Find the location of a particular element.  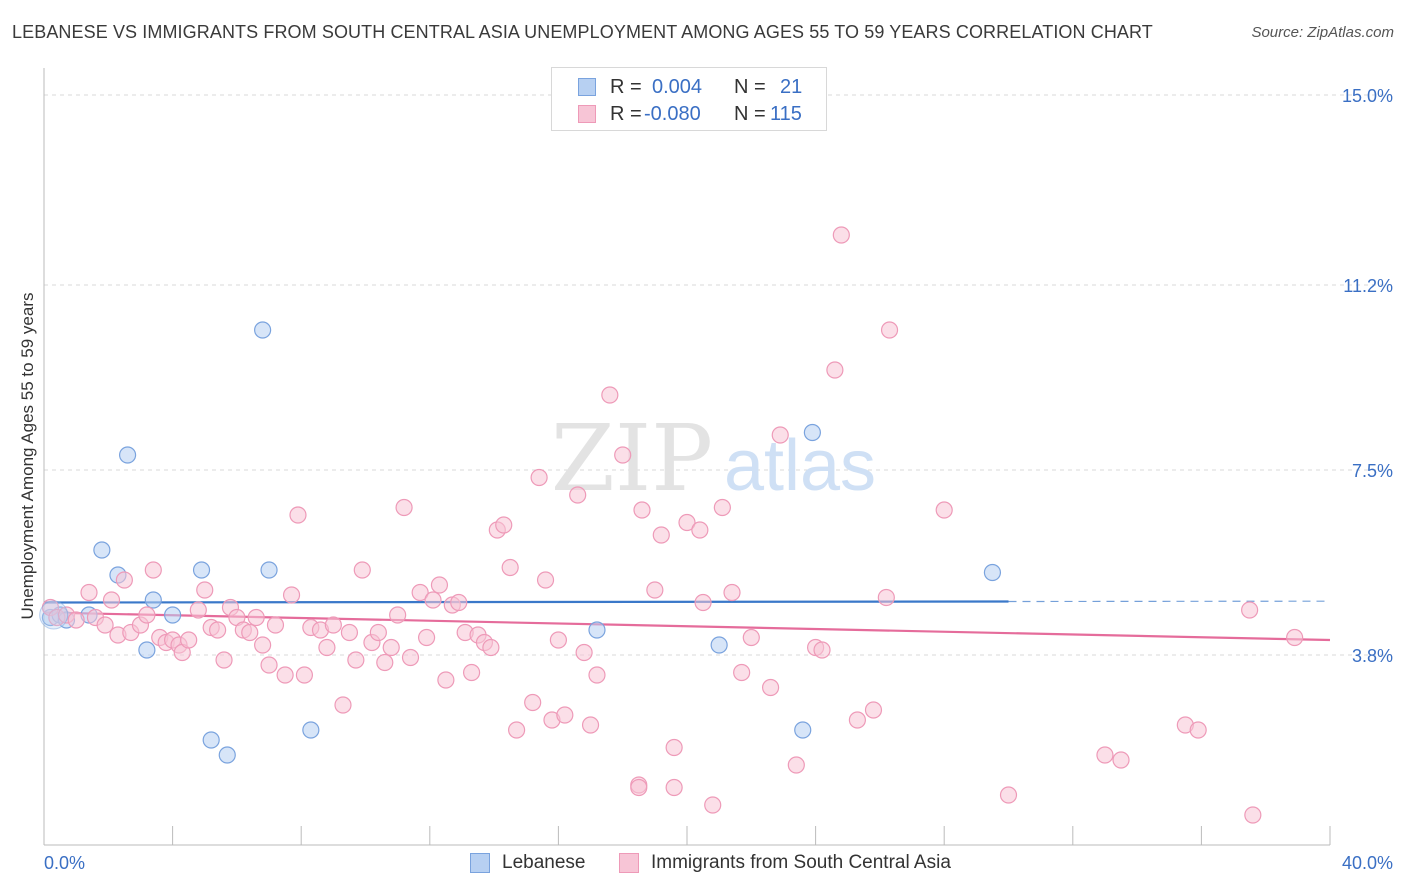

bottom-legend-label: Lebanese is located at coordinates (544, 862).